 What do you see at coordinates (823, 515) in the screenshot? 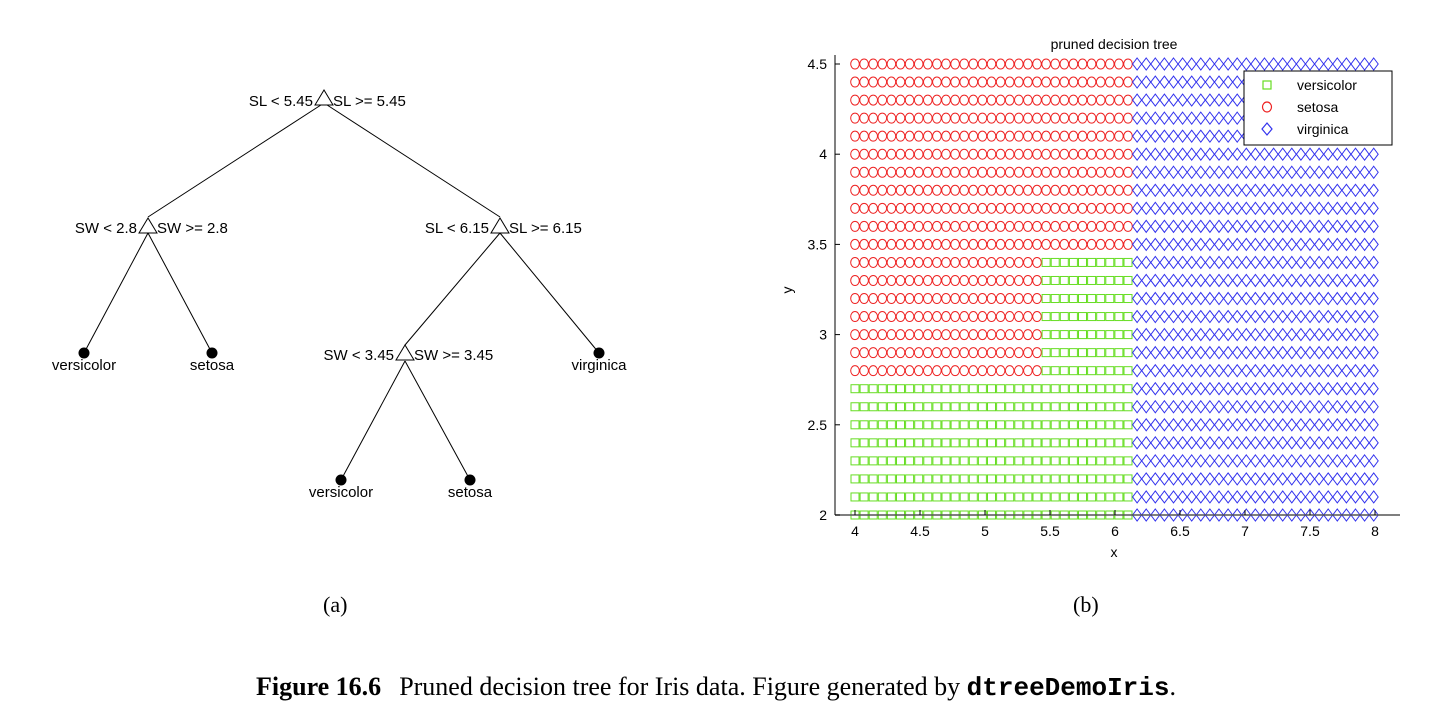
I see `y-tick-label: 2` at bounding box center [823, 515].